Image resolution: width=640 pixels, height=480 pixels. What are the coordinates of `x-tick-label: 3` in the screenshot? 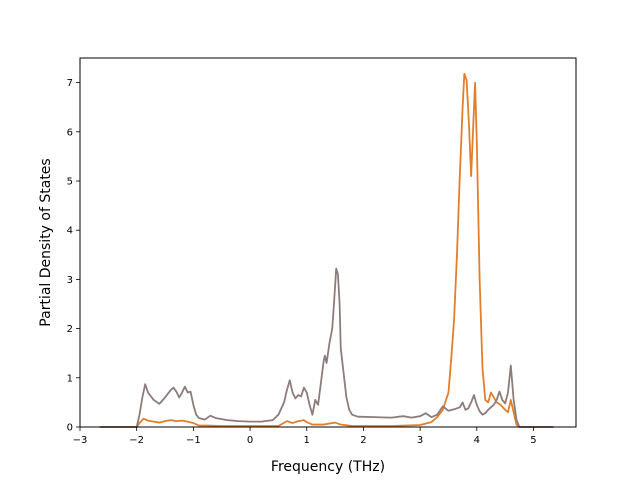 It's located at (420, 440).